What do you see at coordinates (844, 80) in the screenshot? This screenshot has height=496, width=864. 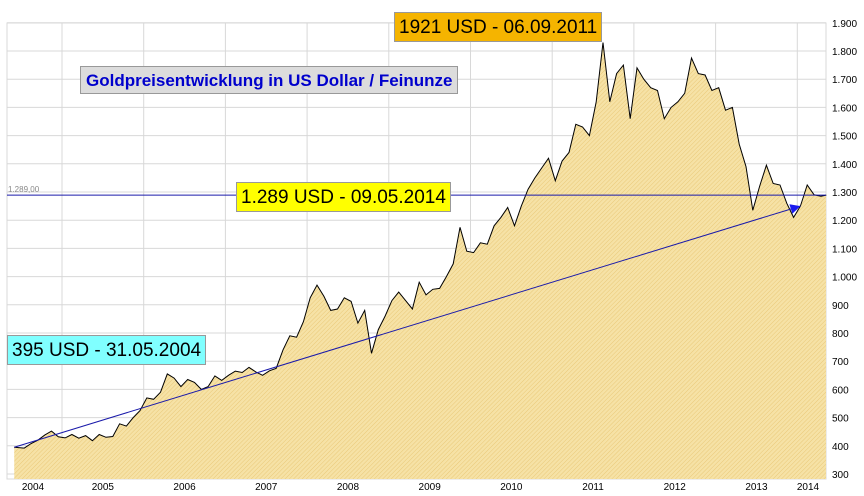 I see `y-tick-label: 1.700` at bounding box center [844, 80].